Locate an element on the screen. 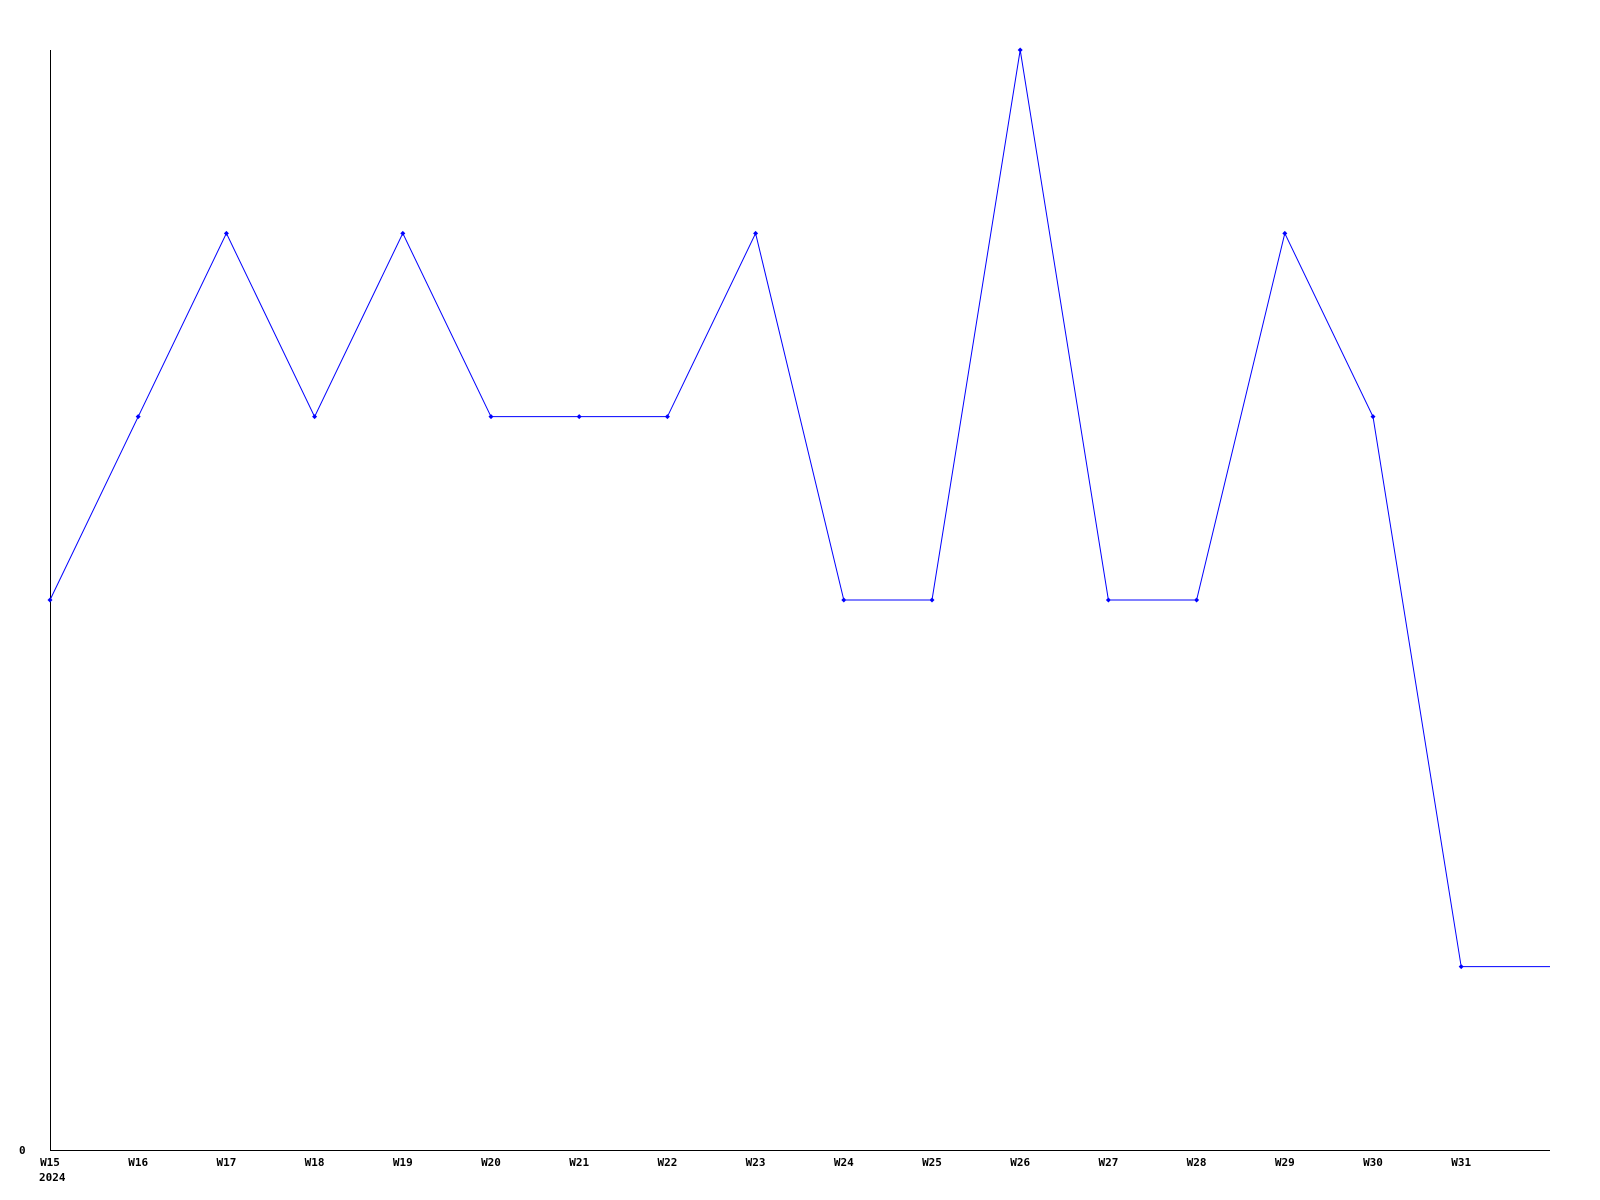 This screenshot has width=1600, height=1200. x-tick-label: W28 is located at coordinates (1197, 1162).